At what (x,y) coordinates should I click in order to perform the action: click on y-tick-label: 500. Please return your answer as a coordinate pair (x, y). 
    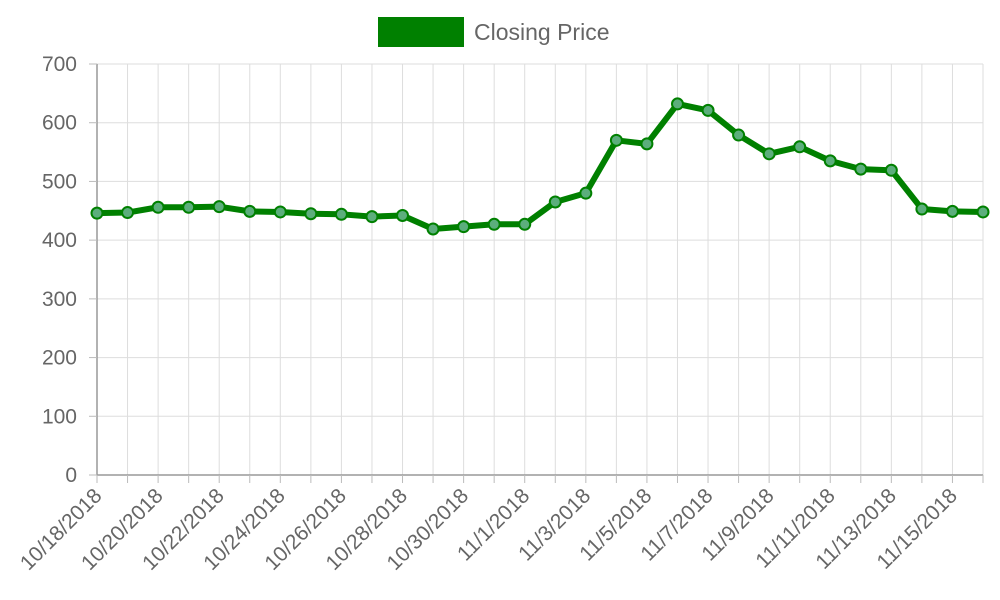
    Looking at the image, I should click on (59, 181).